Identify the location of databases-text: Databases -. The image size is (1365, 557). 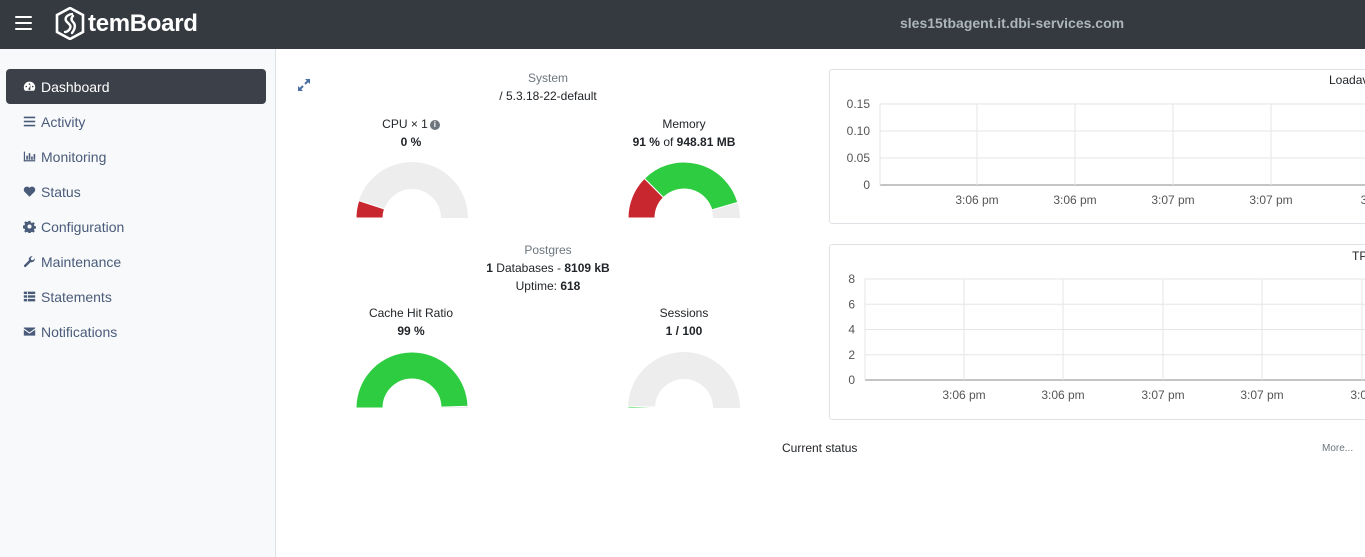
(528, 268).